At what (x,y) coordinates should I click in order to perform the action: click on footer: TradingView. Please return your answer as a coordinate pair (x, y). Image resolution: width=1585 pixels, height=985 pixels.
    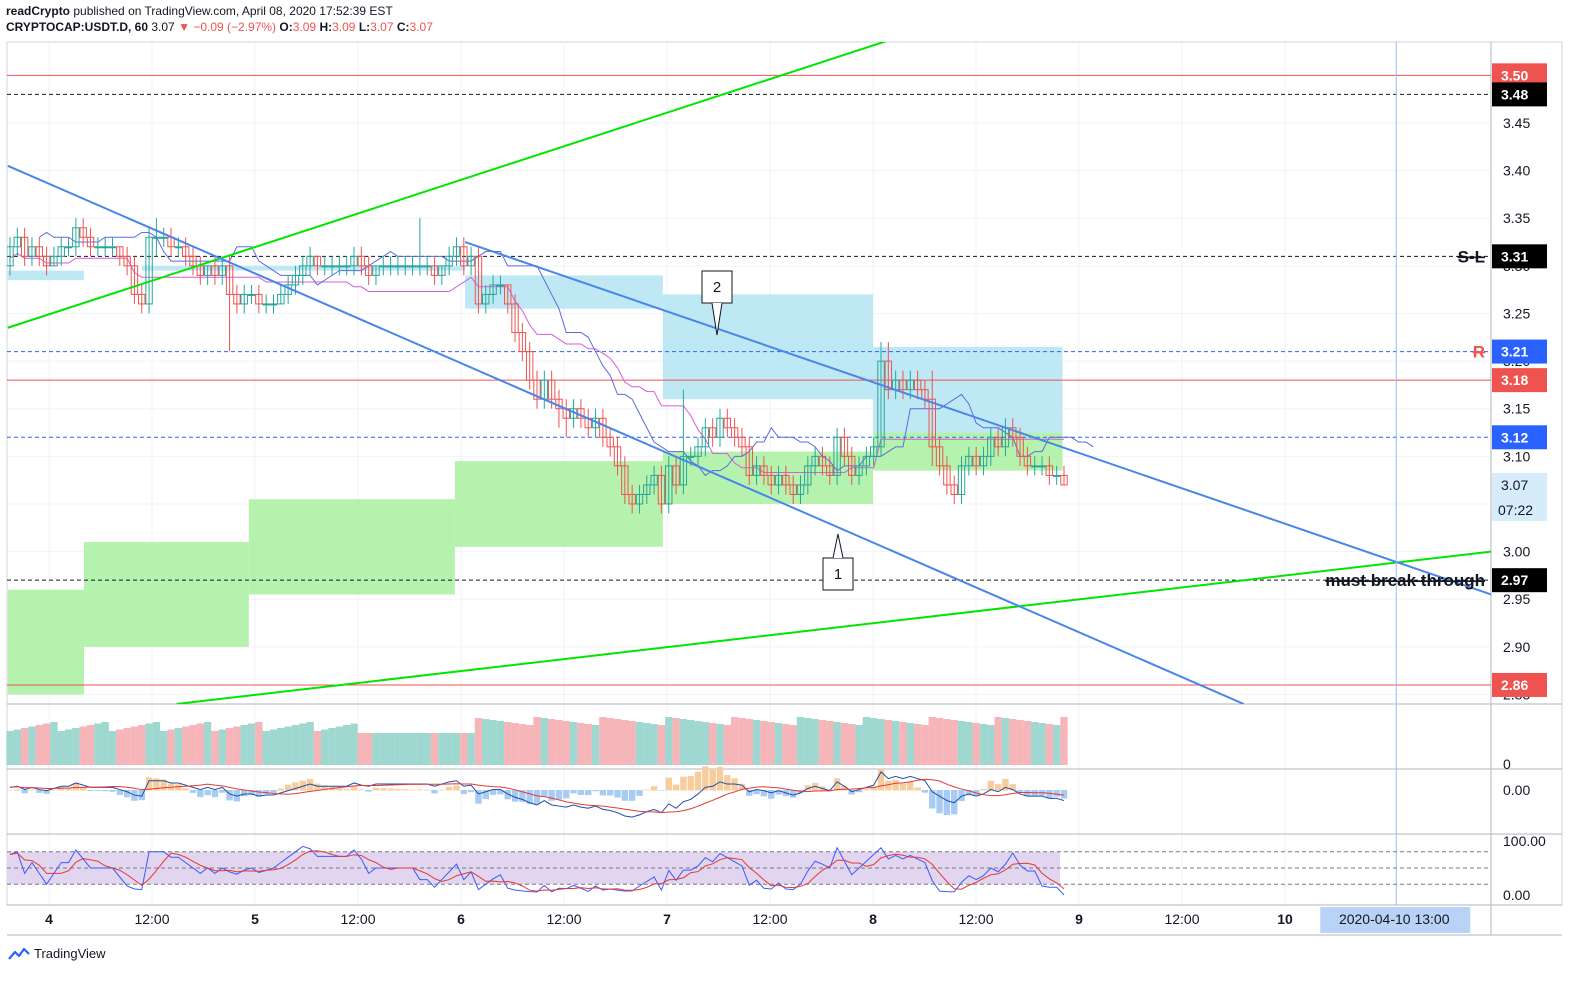
    Looking at the image, I should click on (57, 953).